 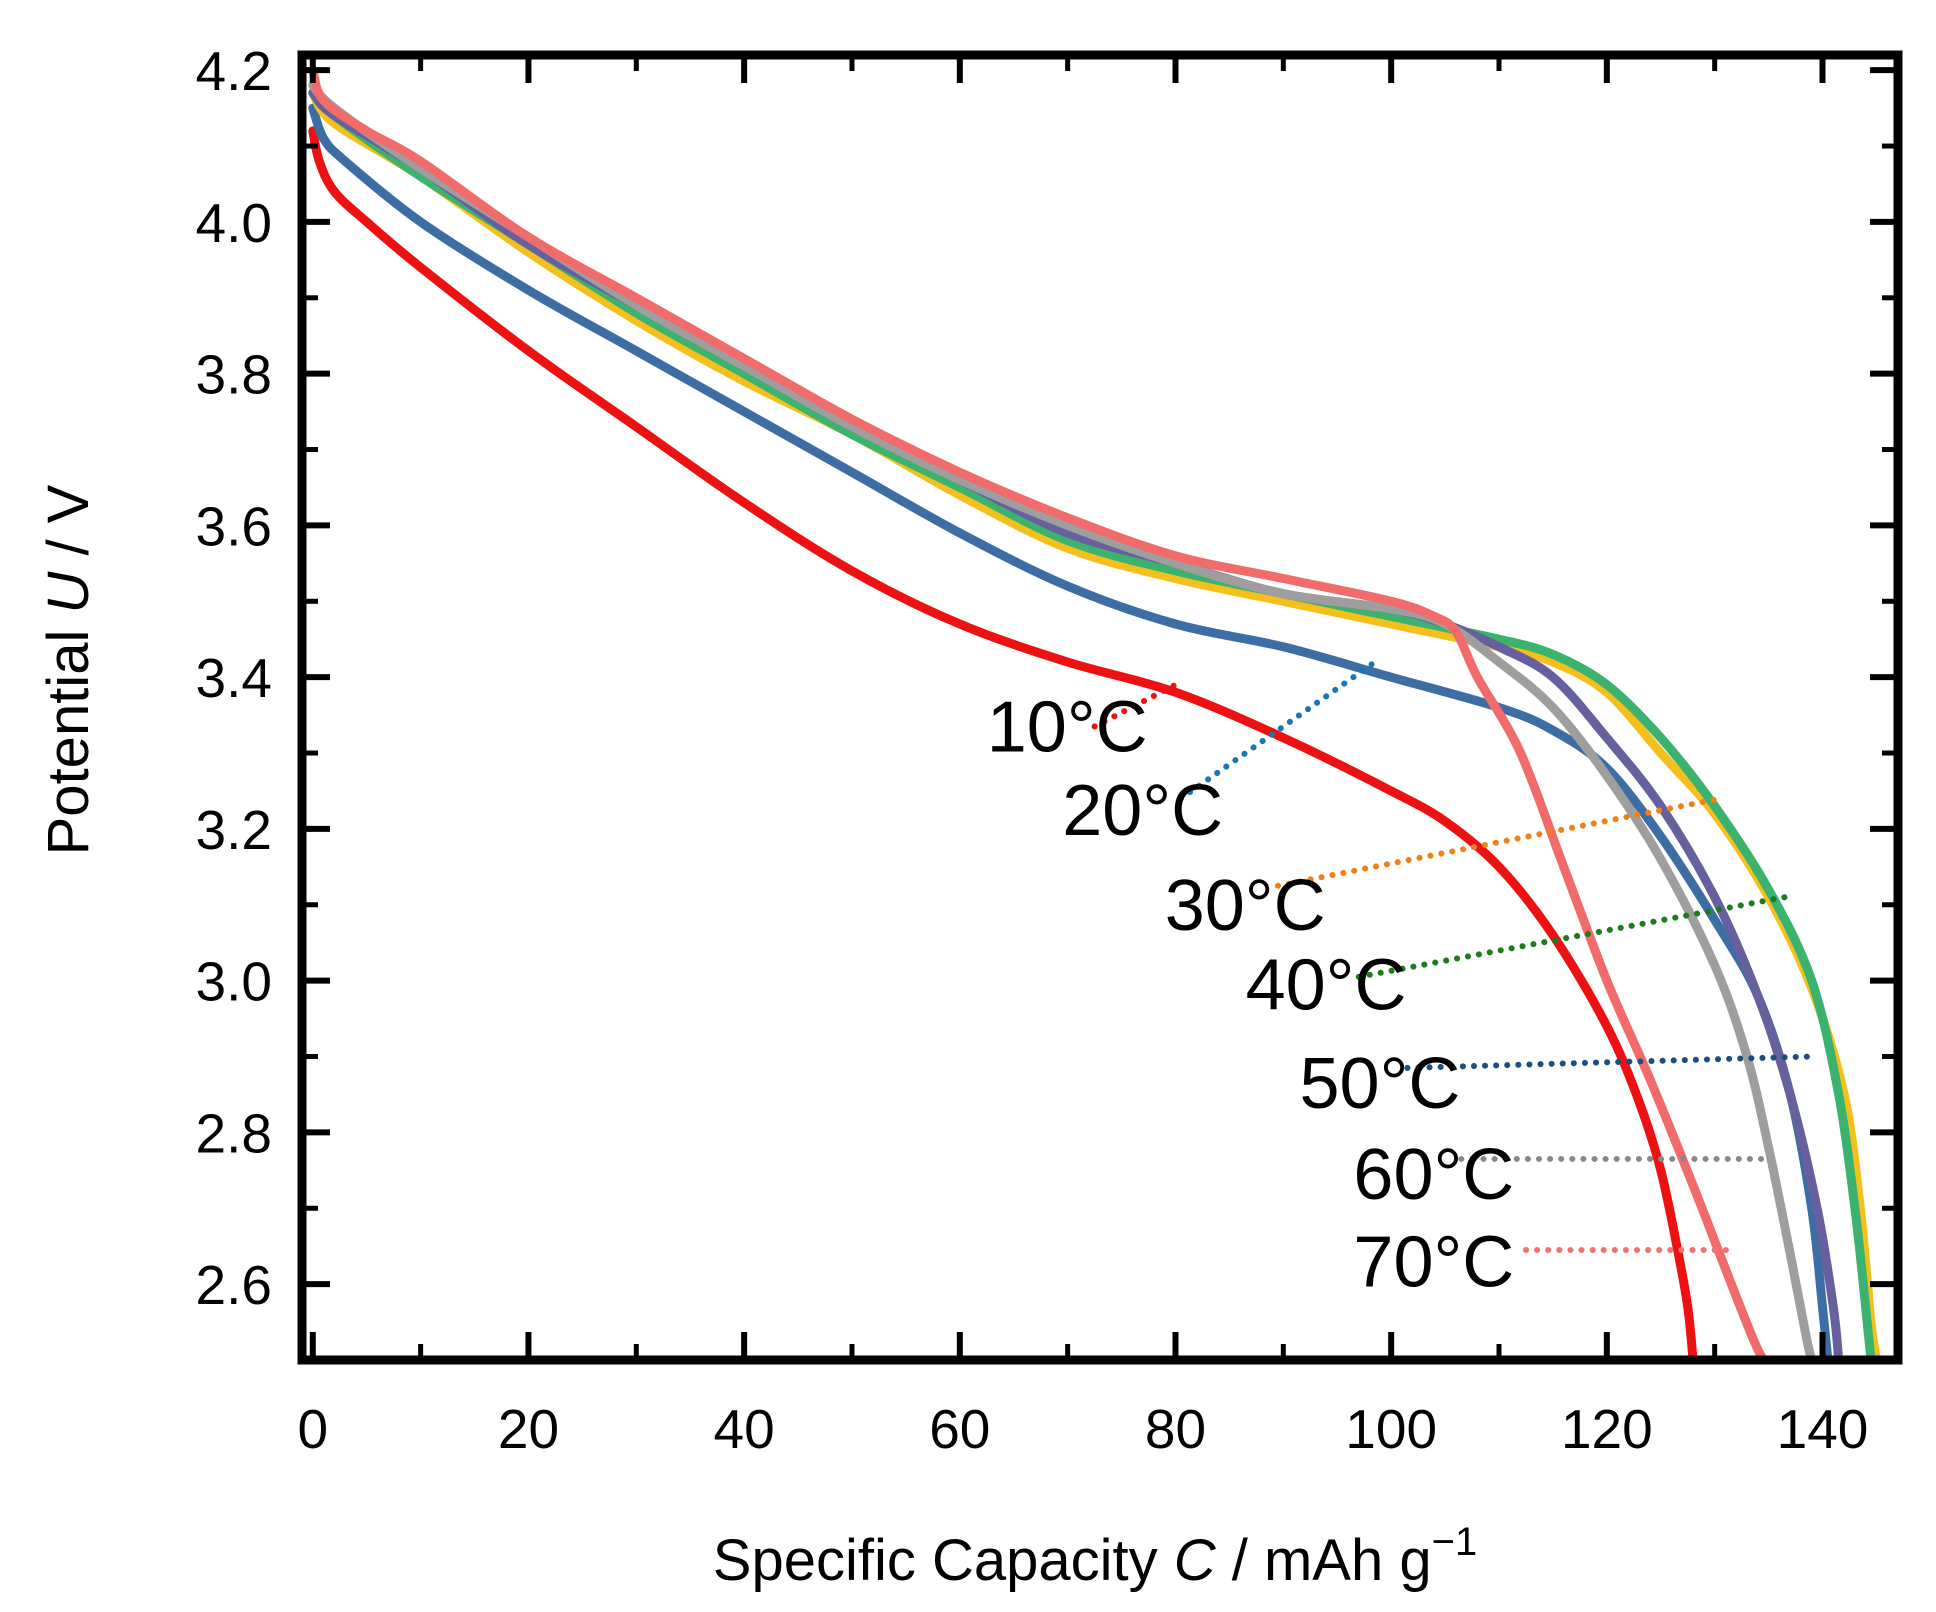 What do you see at coordinates (234, 526) in the screenshot?
I see `y-tick-label: 3.6` at bounding box center [234, 526].